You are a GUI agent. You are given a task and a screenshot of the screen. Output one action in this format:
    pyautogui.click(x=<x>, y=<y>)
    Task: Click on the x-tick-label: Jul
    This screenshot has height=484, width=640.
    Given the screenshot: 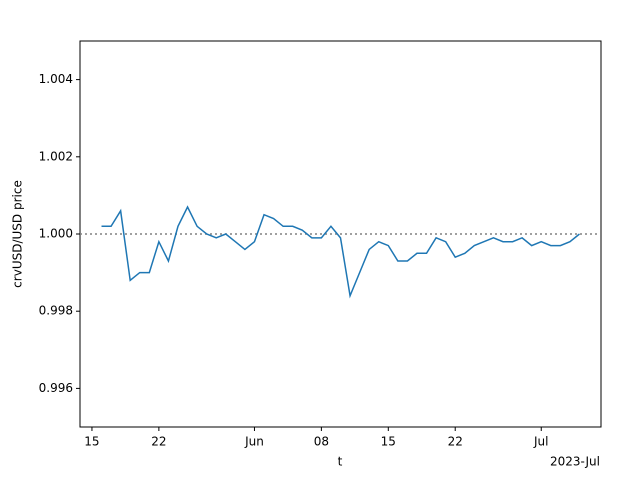 What is the action you would take?
    pyautogui.click(x=540, y=442)
    